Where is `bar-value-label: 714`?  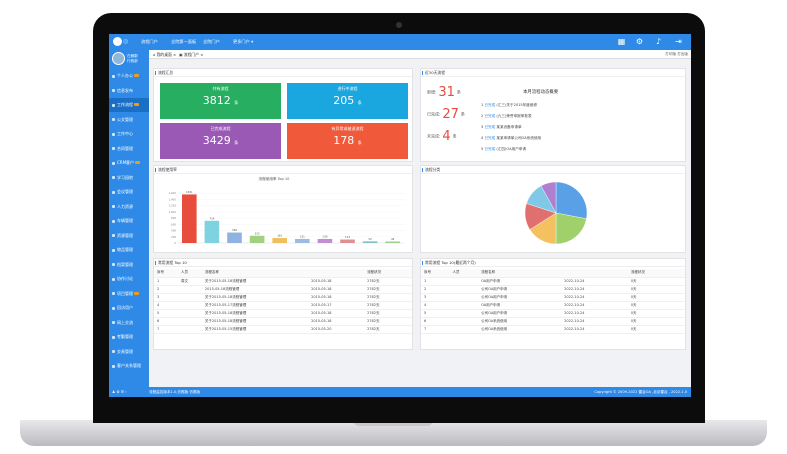
bar-value-label: 714 is located at coordinates (211, 218).